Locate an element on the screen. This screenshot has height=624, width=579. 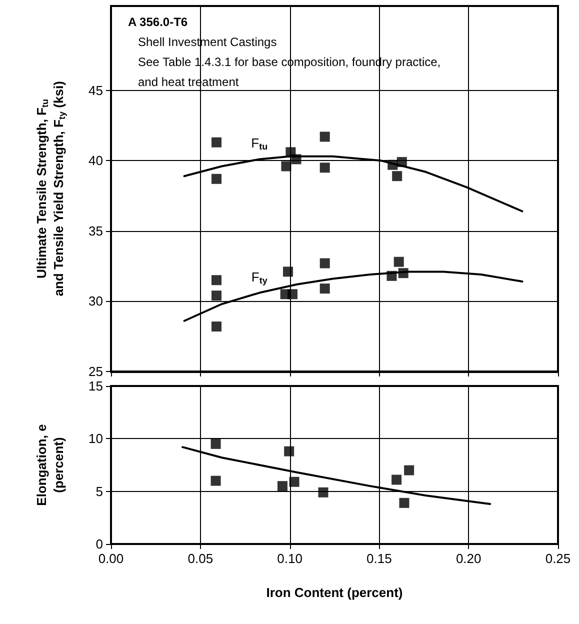
y-tick-label: 40 is located at coordinates (95, 160).